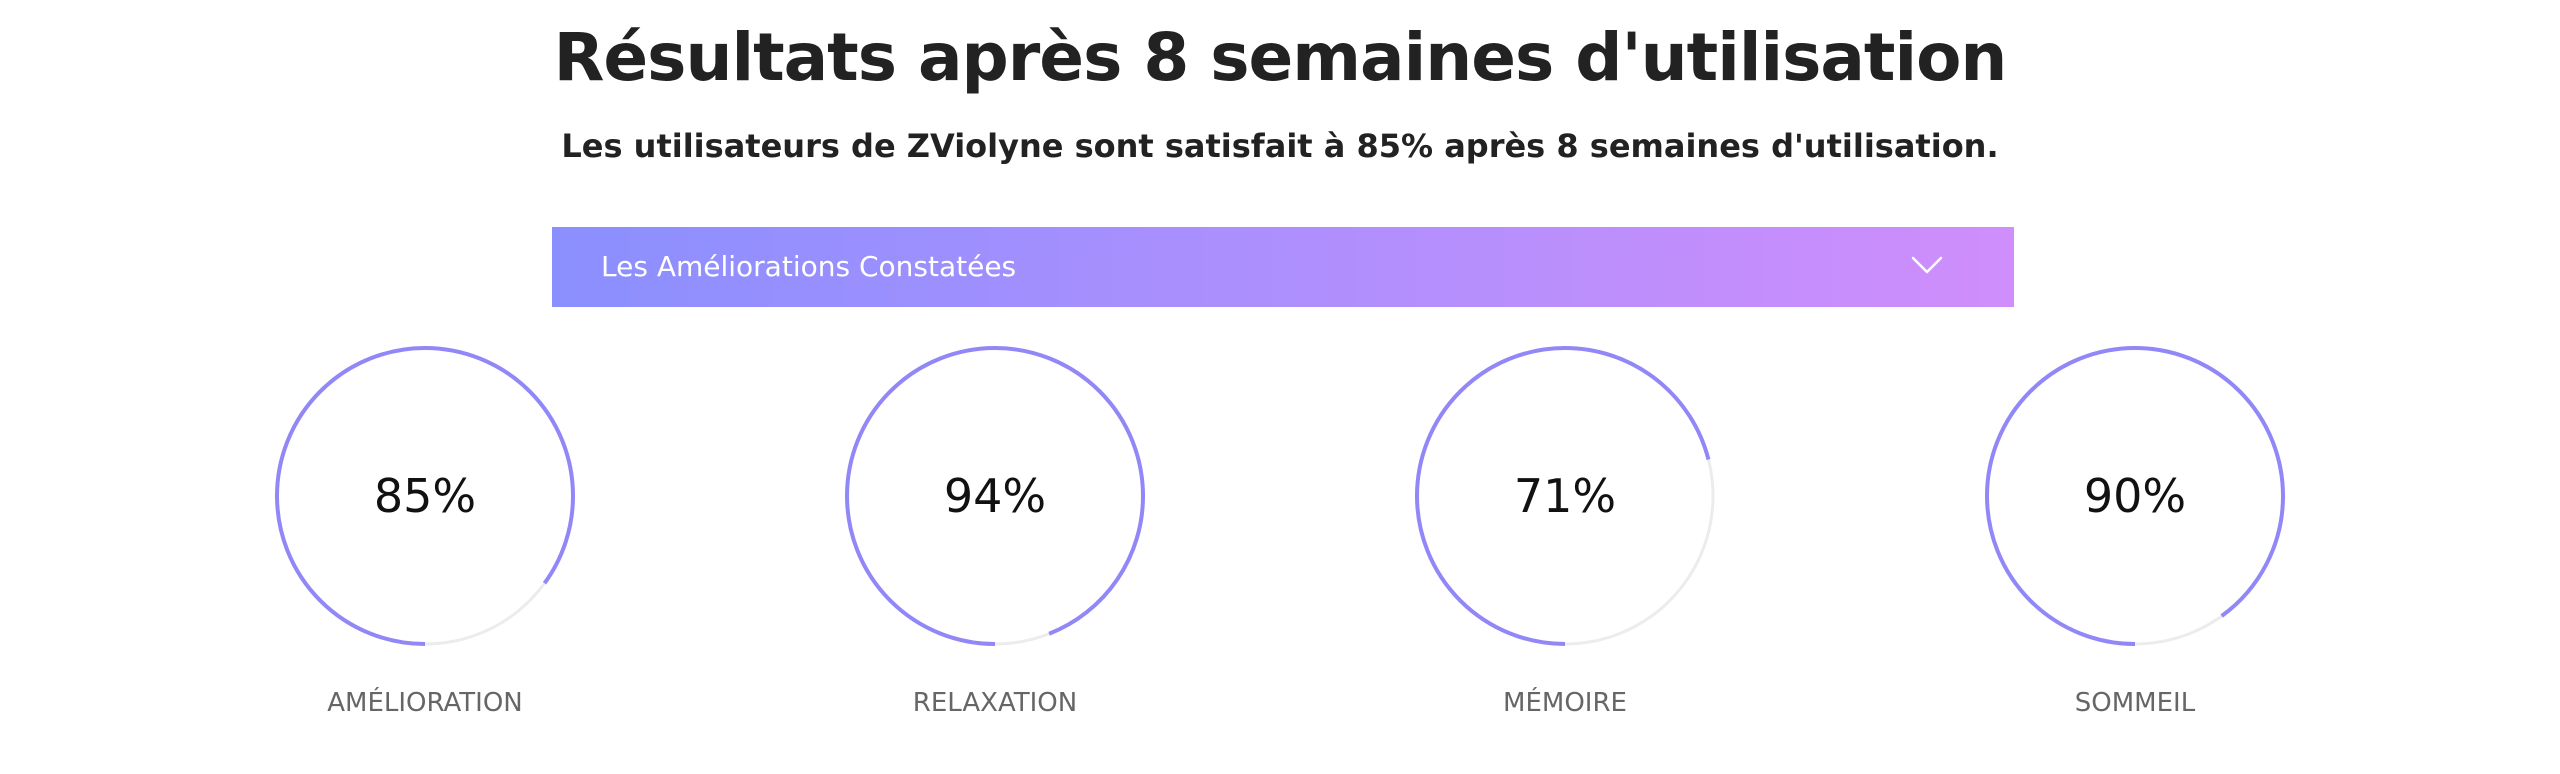 This screenshot has width=2560, height=774. I want to click on stat-sommeil: 90% SOMMEIL, so click(2135, 546).